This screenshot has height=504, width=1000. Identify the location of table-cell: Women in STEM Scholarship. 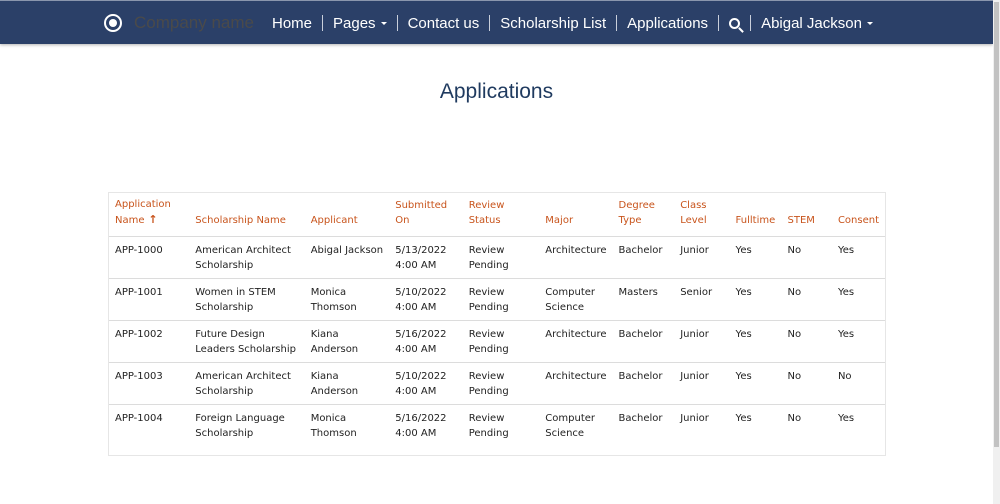
(247, 299).